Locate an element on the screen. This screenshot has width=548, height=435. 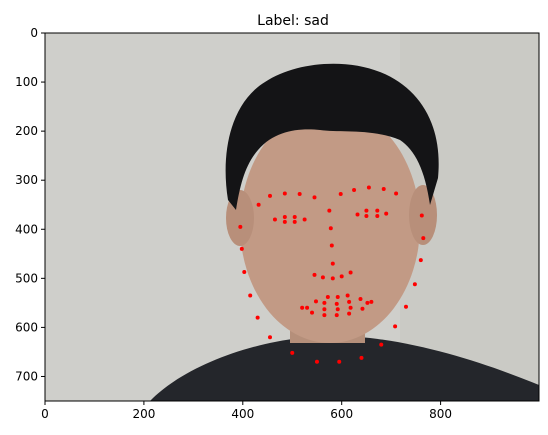
x-tick-label: 0 is located at coordinates (45, 414).